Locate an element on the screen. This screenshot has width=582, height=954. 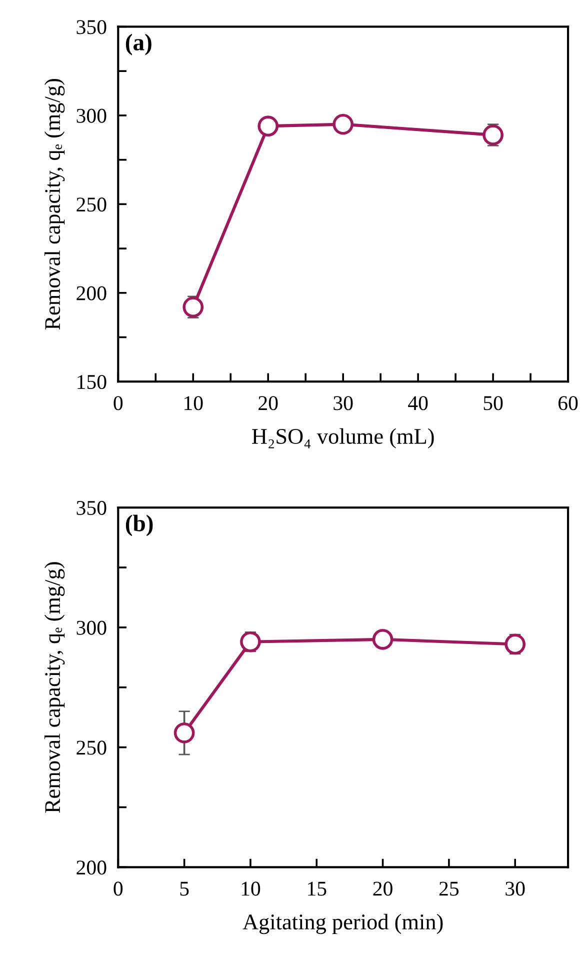
x-tick-label: 40 is located at coordinates (418, 403).